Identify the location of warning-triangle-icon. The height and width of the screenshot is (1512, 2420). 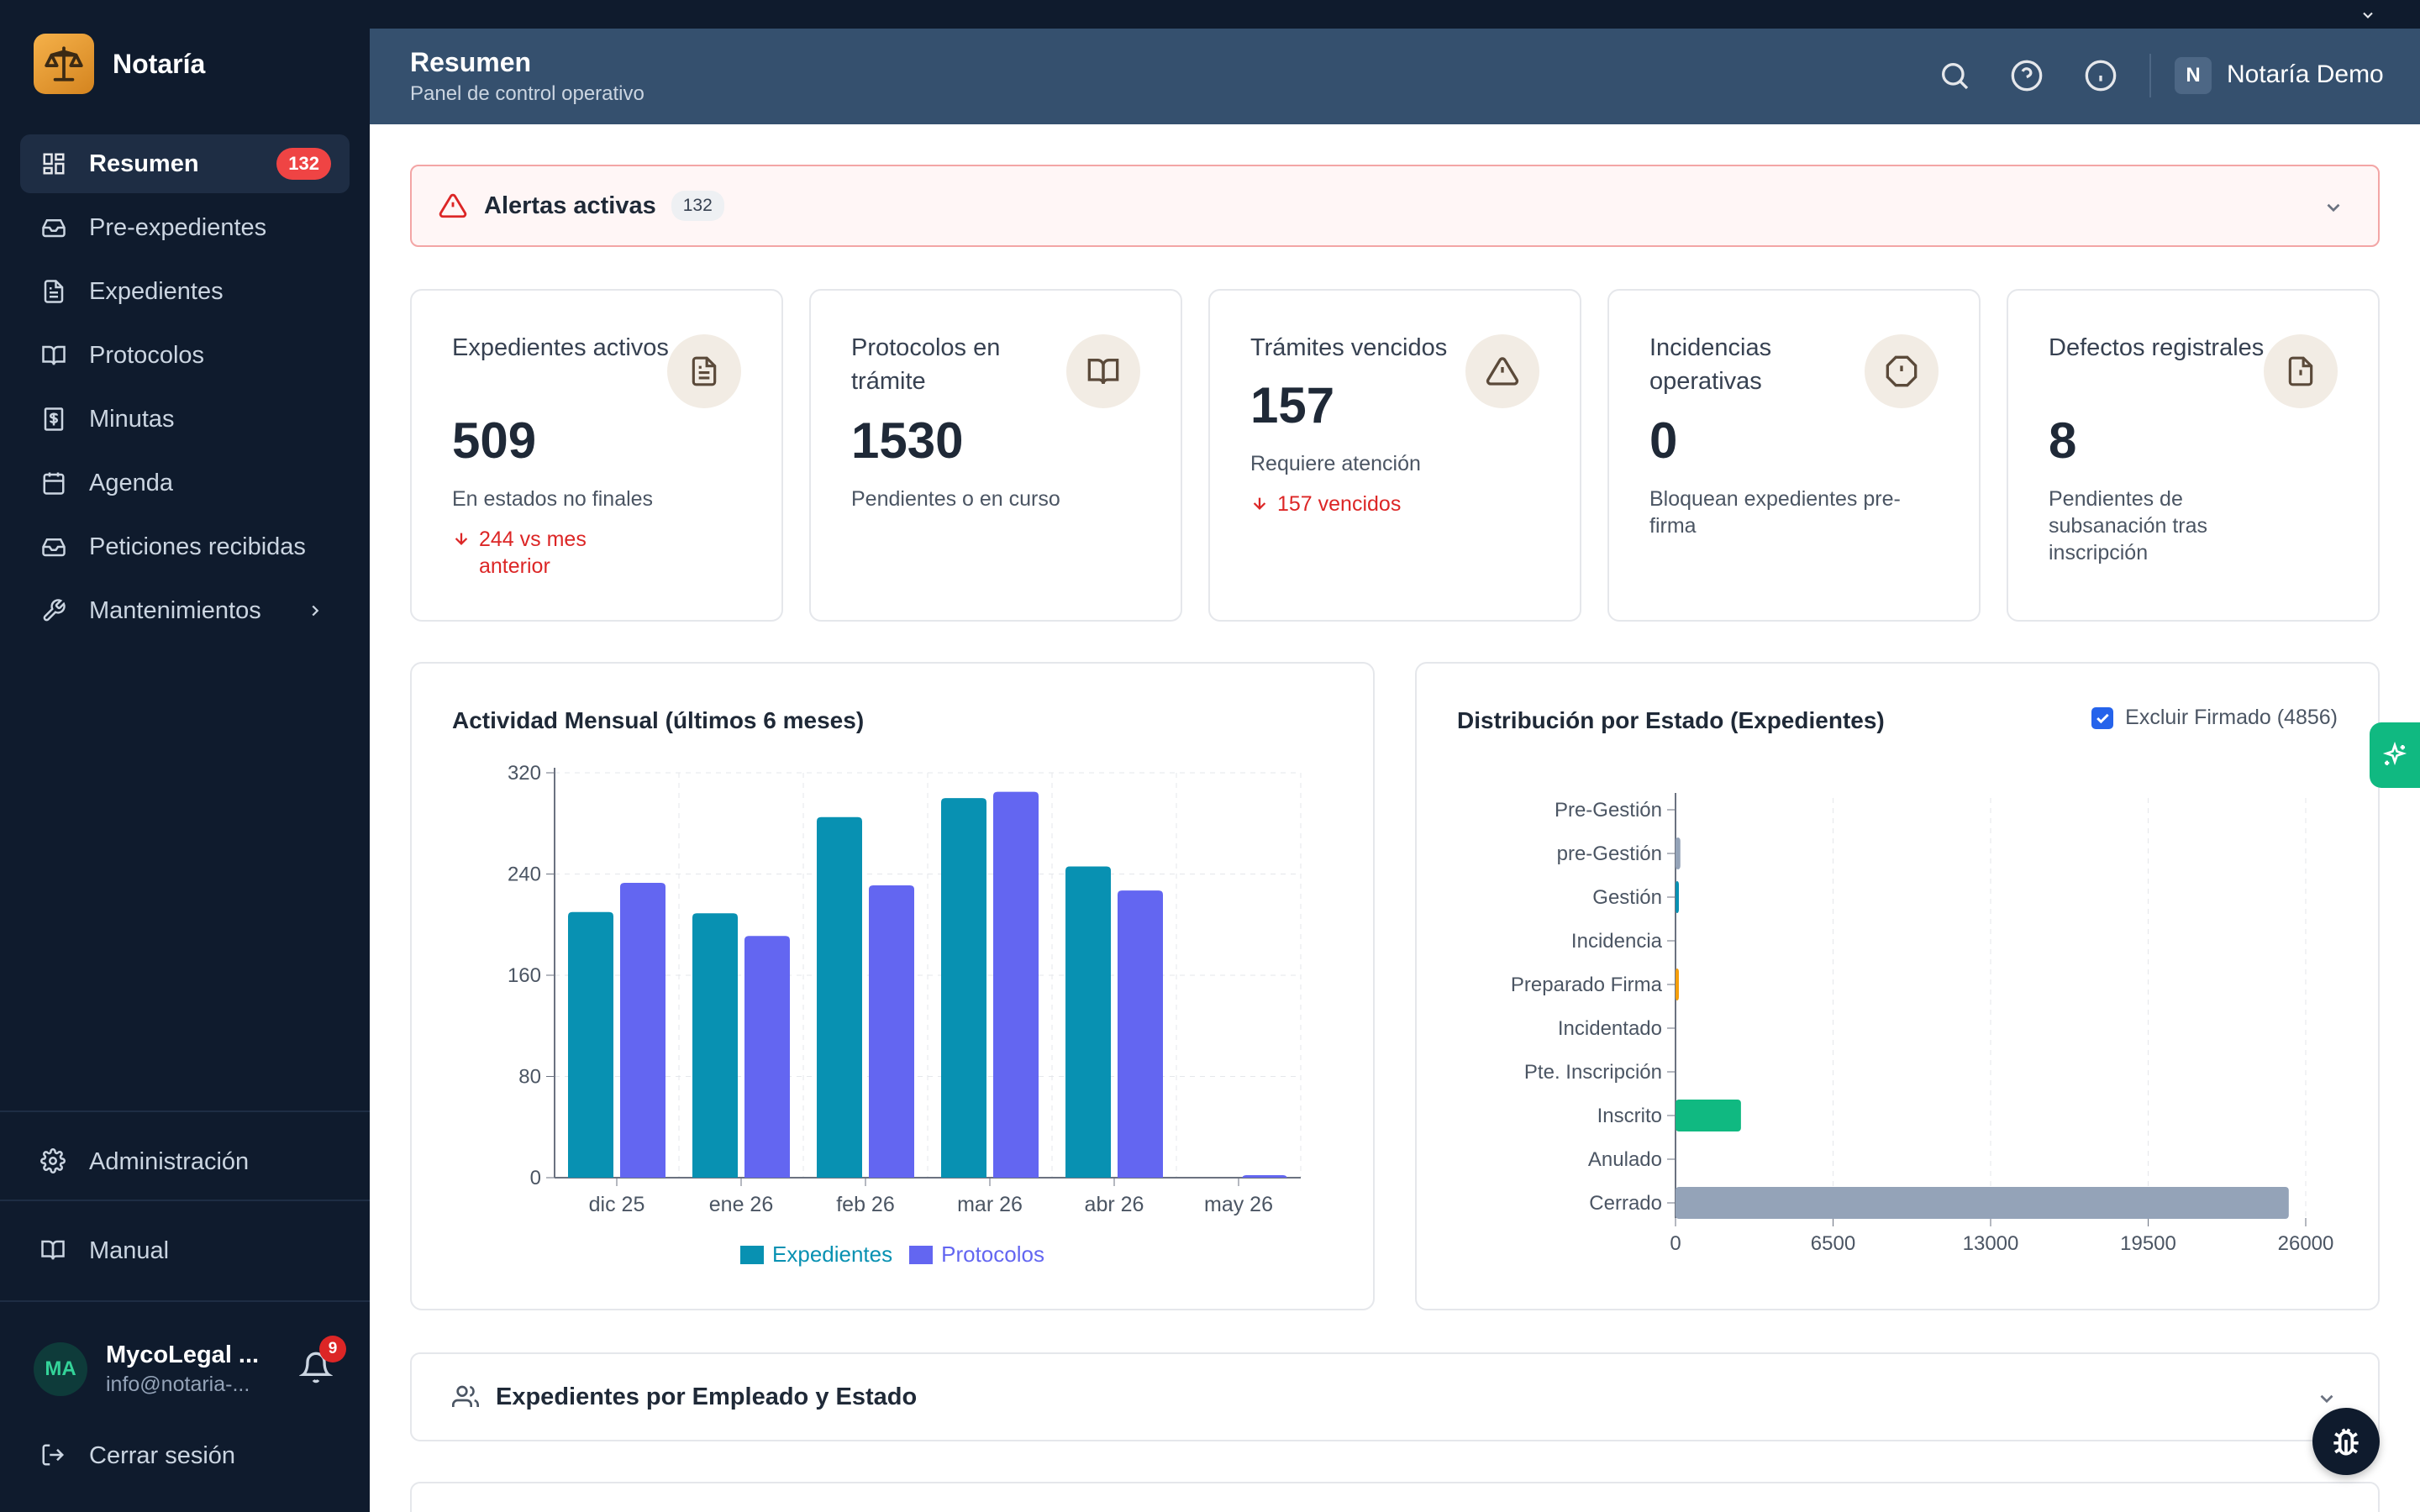
(1502, 371).